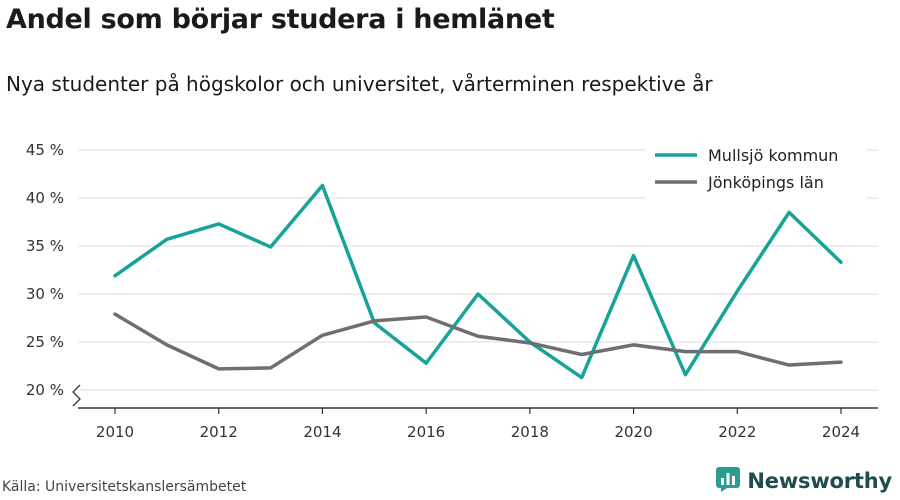 This screenshot has height=500, width=900. What do you see at coordinates (124, 487) in the screenshot?
I see `source-note: Källa: Universitetskanslersämbetet` at bounding box center [124, 487].